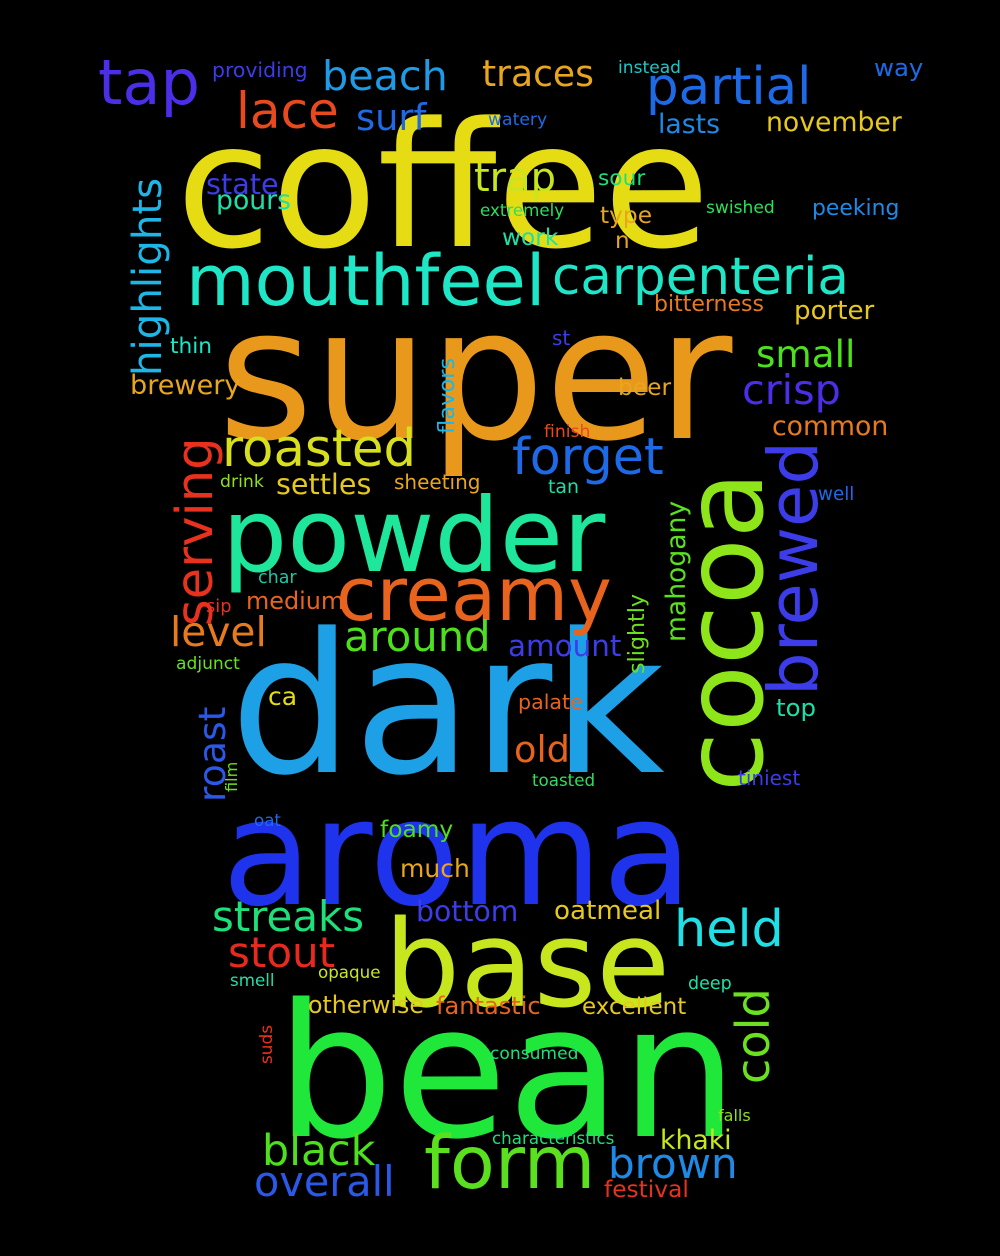  I want to click on word-lace: lace, so click(287, 111).